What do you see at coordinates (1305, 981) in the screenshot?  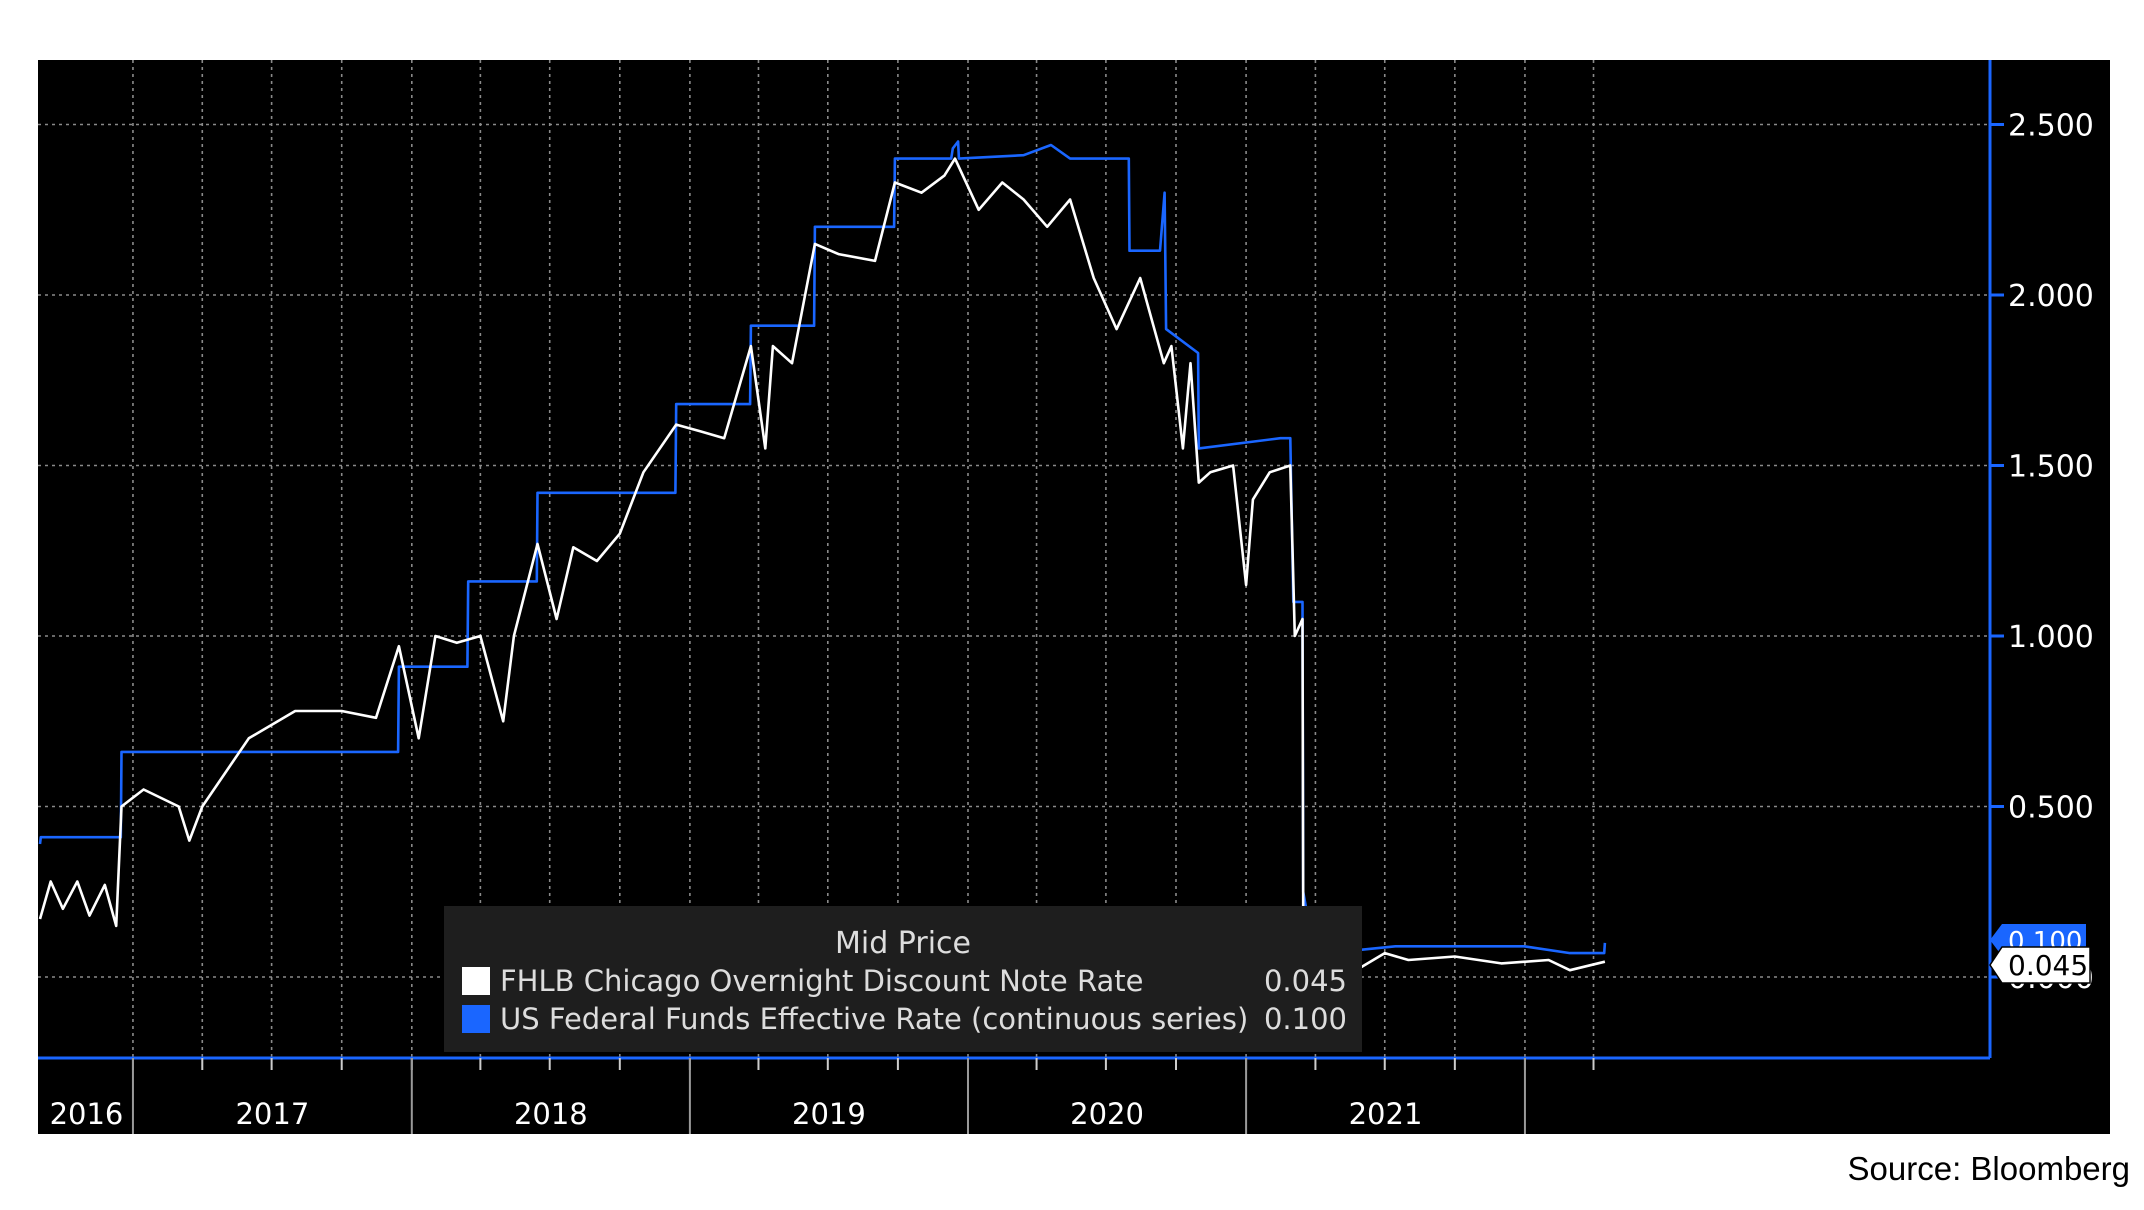 I see `legend-item-fhlb-chicago-value: 0.045` at bounding box center [1305, 981].